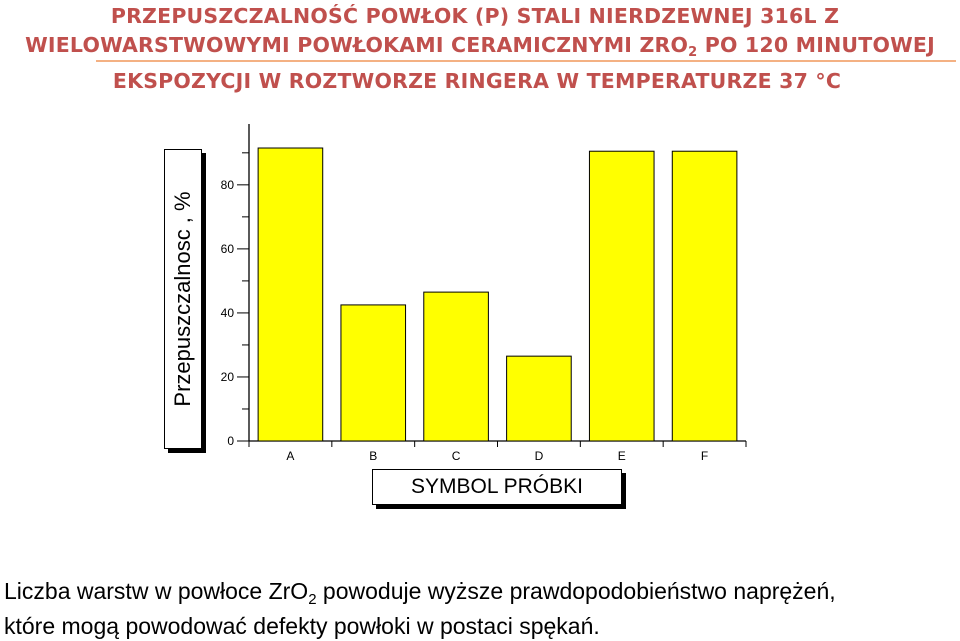  What do you see at coordinates (156, 591) in the screenshot?
I see `footnote-text-1: Liczba warstw w powłoce ZrO` at bounding box center [156, 591].